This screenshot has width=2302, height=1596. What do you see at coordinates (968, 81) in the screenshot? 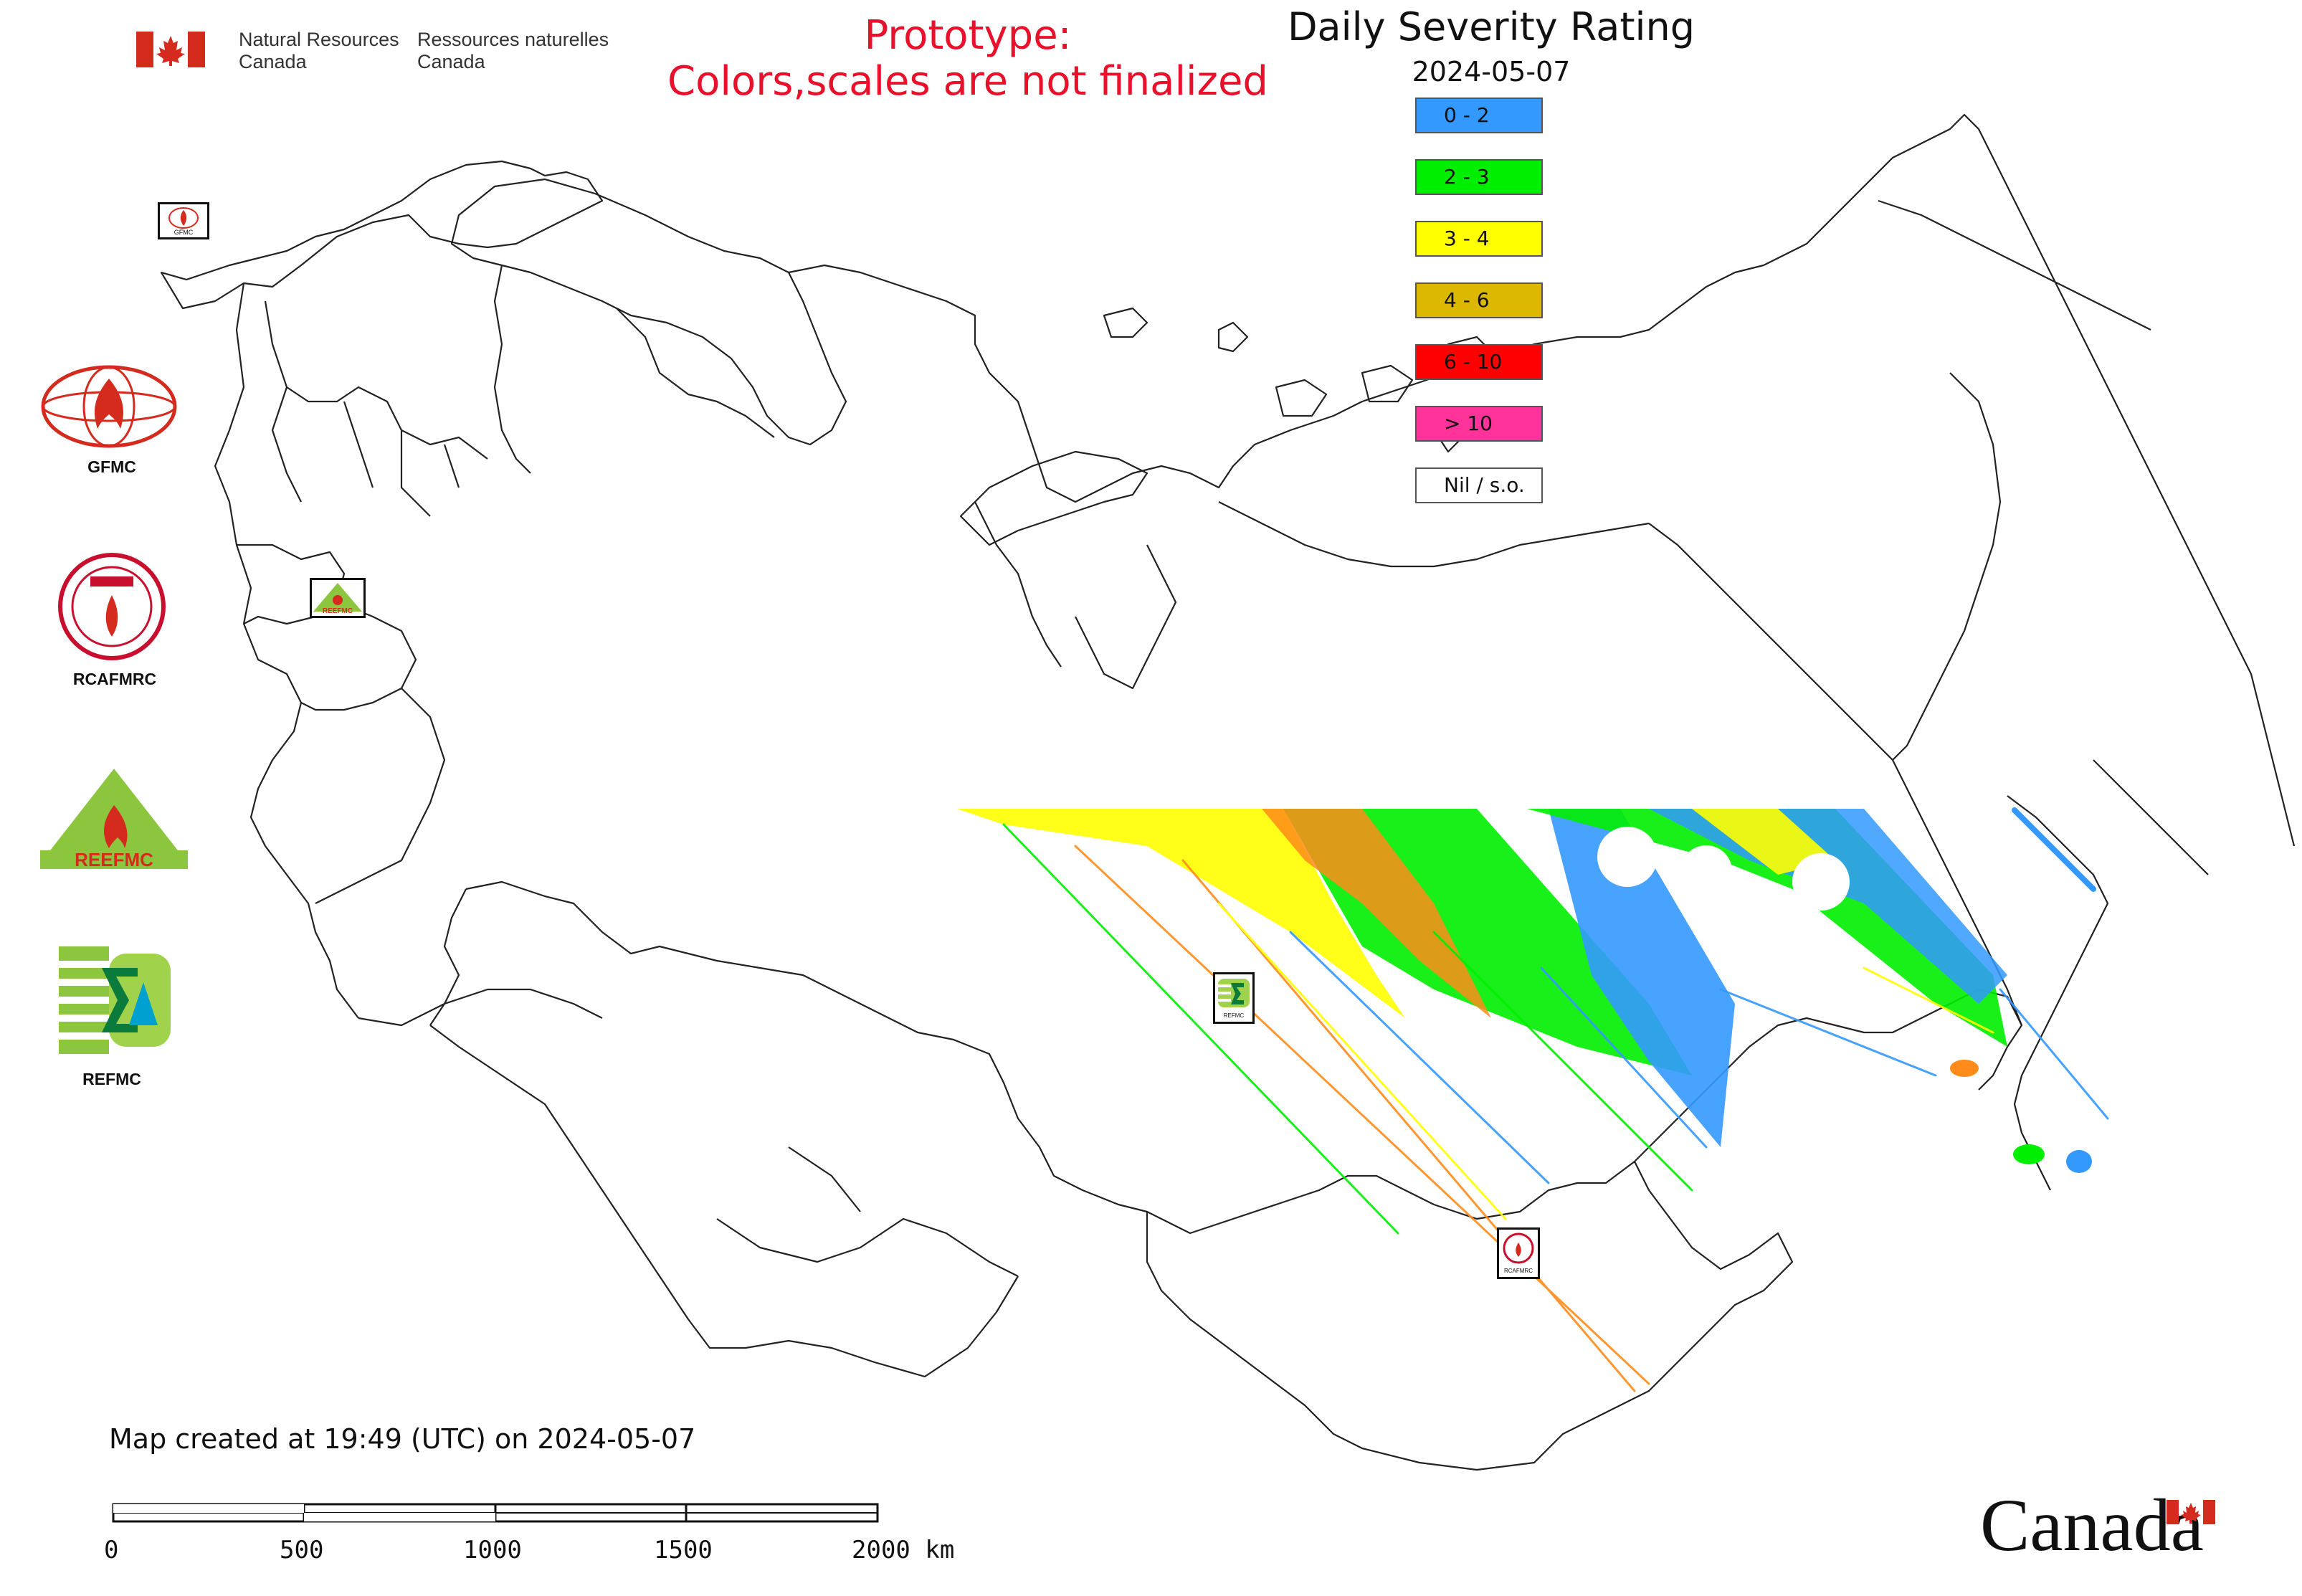
I see `prototype-line2: Colors,scales are not finalized` at bounding box center [968, 81].